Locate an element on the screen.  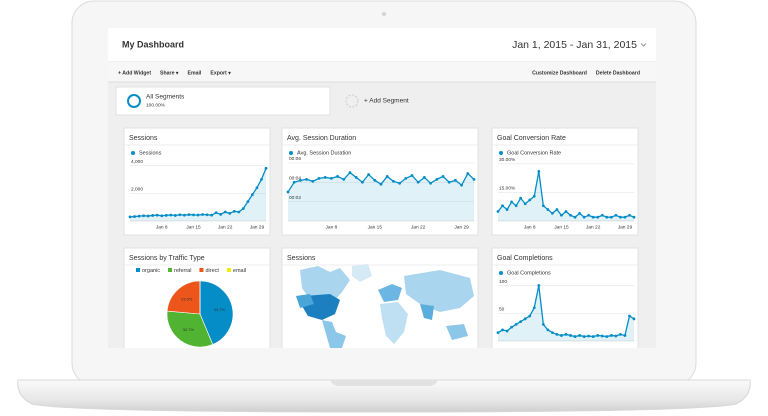
legend-label: Goal Conversion Rate is located at coordinates (534, 153).